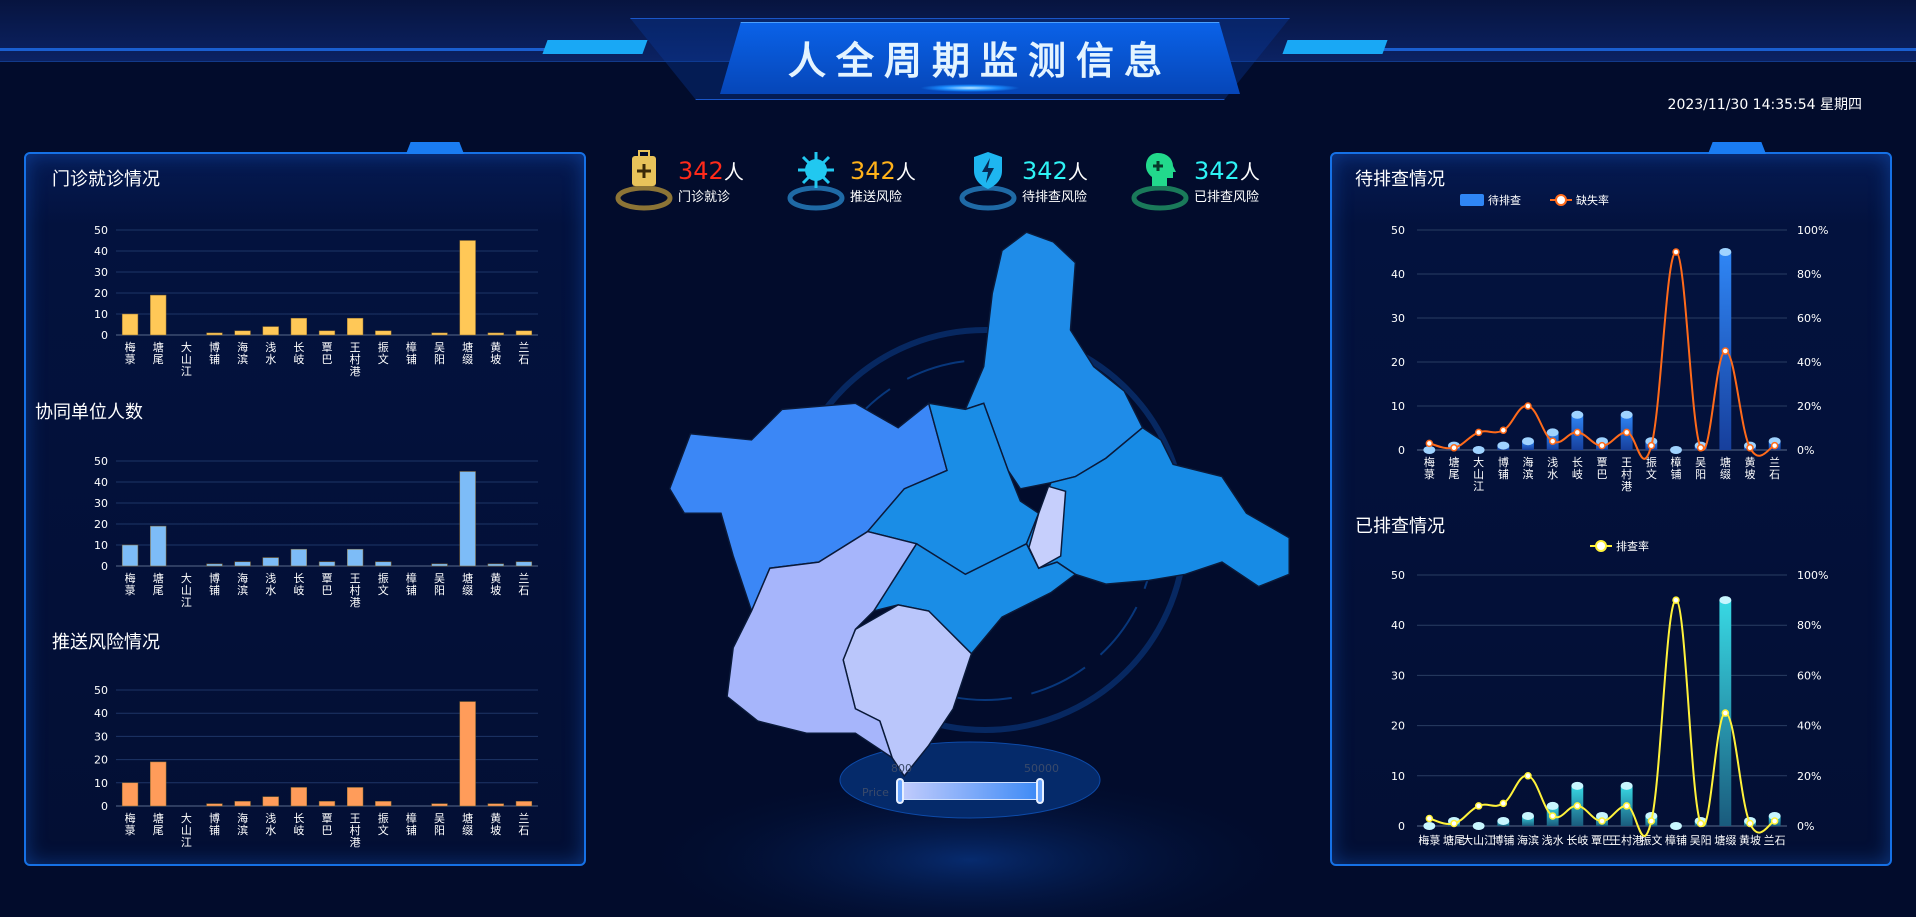 The width and height of the screenshot is (1916, 917). What do you see at coordinates (1602, 718) in the screenshot?
I see `line-series` at bounding box center [1602, 718].